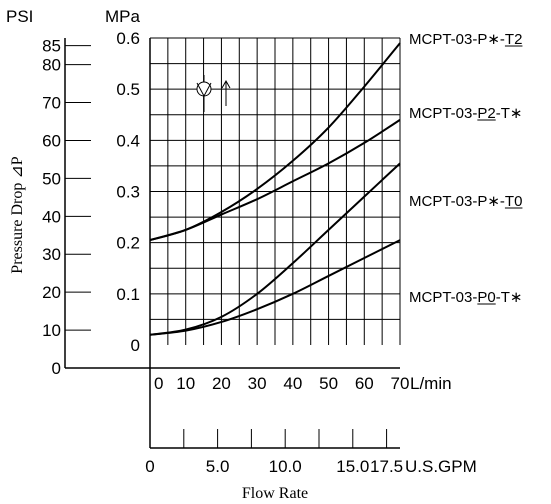 The height and width of the screenshot is (504, 551). What do you see at coordinates (51, 216) in the screenshot?
I see `psi-tick-label: 40` at bounding box center [51, 216].